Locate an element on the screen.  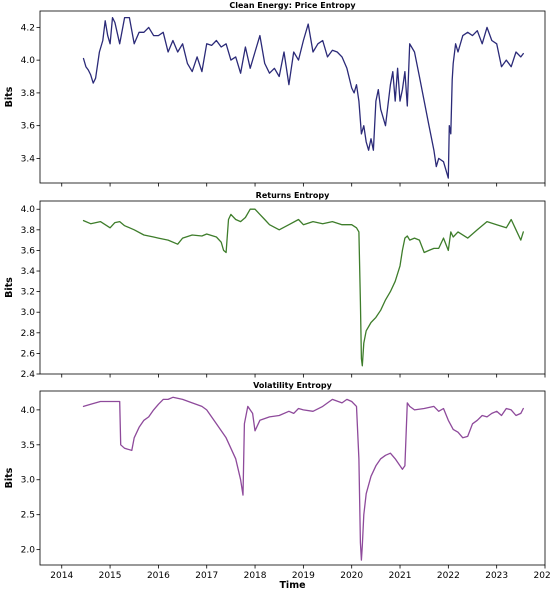
y-tick-label: 2.6 is located at coordinates (28, 354).